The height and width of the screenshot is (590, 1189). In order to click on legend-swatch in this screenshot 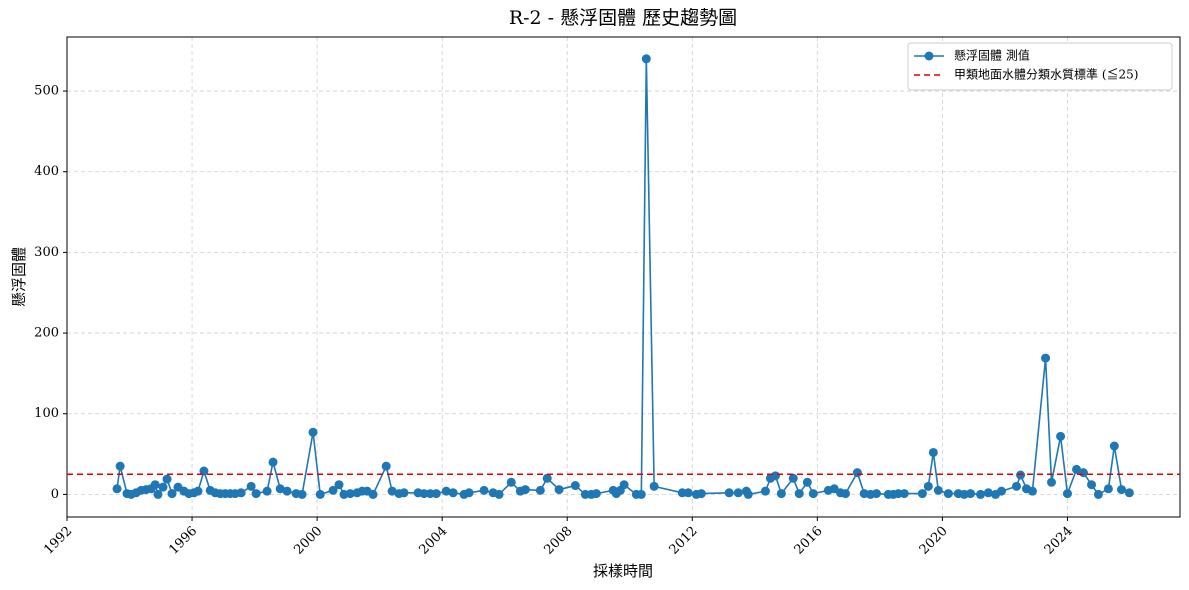, I will do `click(929, 56)`.